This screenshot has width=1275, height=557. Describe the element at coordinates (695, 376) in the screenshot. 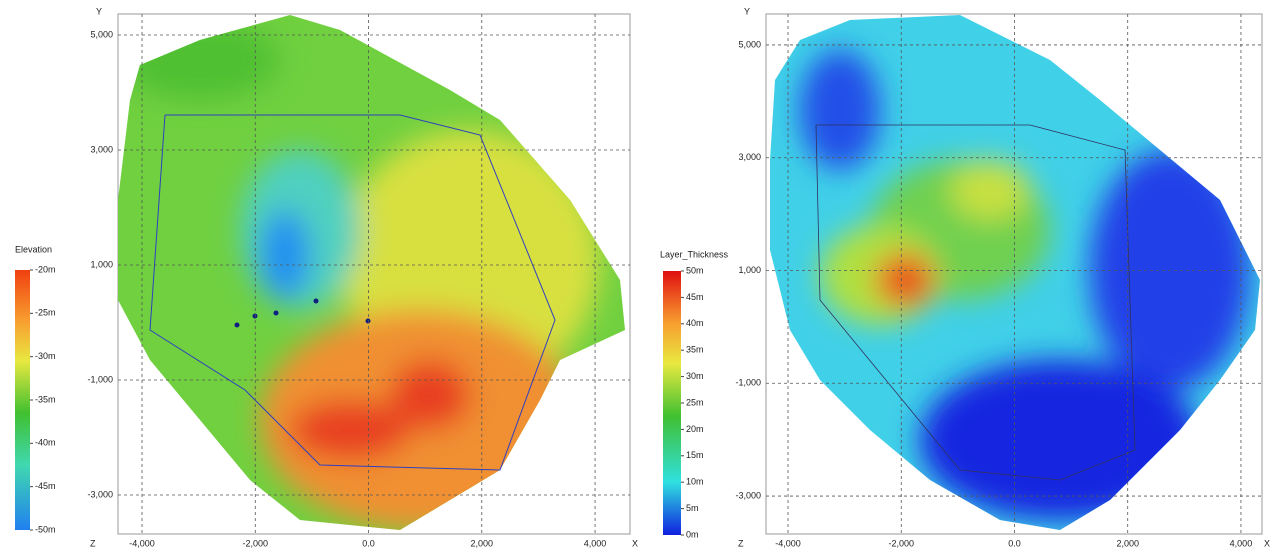

I see `colorbar-label: 30m` at that location.